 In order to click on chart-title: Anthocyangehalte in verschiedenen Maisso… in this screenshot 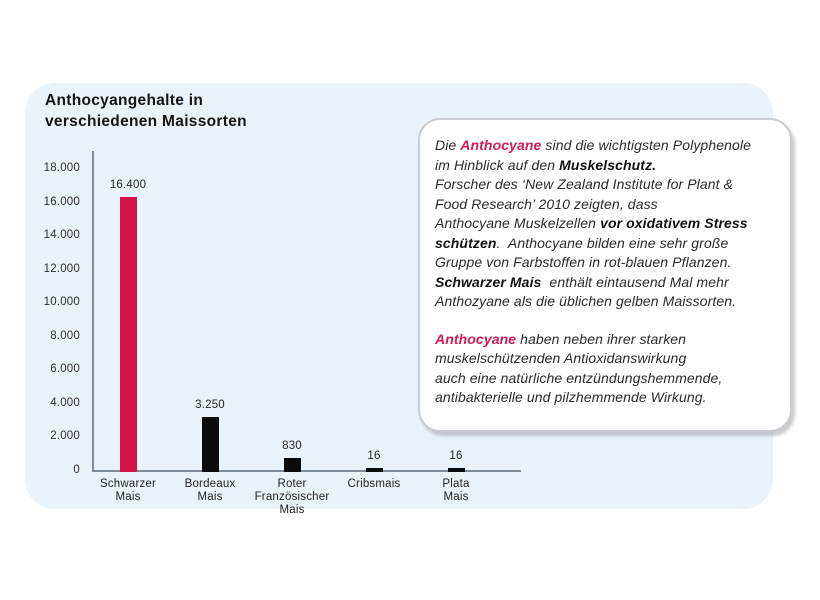, I will do `click(146, 111)`.